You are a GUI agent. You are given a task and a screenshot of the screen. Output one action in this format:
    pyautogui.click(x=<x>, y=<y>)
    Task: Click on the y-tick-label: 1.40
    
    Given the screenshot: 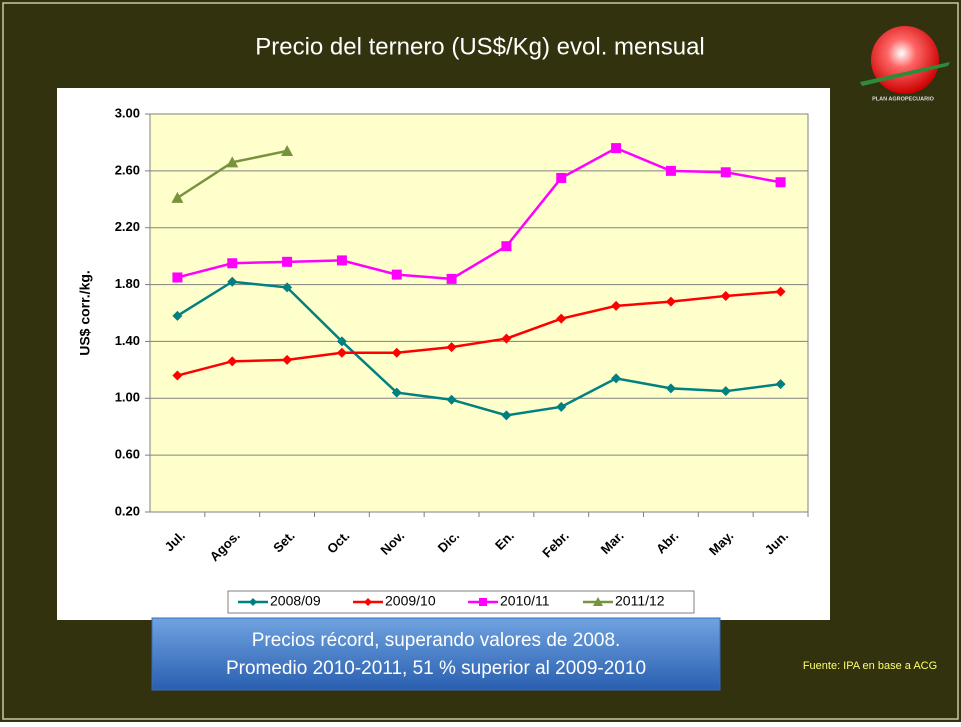 What is the action you would take?
    pyautogui.click(x=127, y=340)
    